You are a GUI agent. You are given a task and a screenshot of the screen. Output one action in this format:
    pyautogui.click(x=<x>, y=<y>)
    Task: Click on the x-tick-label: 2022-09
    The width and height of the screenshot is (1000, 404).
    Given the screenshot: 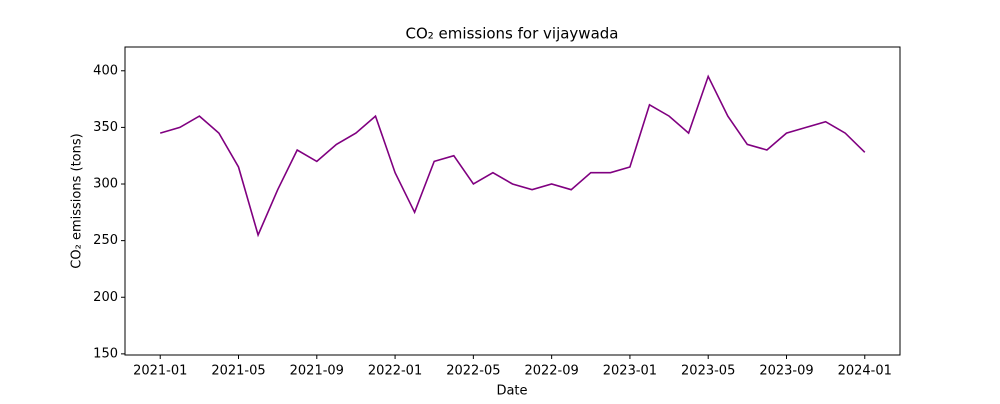 What is the action you would take?
    pyautogui.click(x=551, y=371)
    